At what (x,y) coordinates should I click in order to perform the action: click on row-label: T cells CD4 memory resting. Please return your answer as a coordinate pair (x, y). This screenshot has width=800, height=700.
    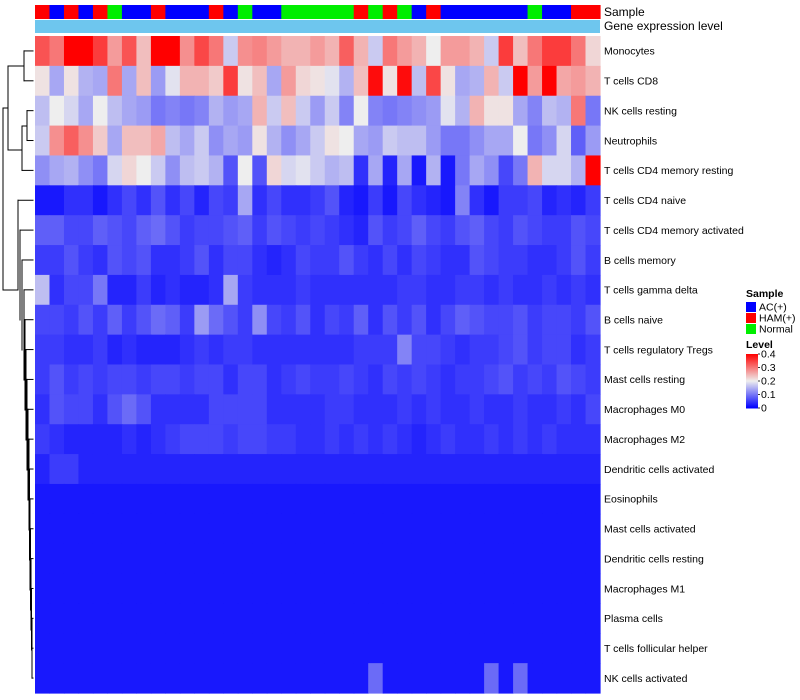
    Looking at the image, I should click on (668, 171).